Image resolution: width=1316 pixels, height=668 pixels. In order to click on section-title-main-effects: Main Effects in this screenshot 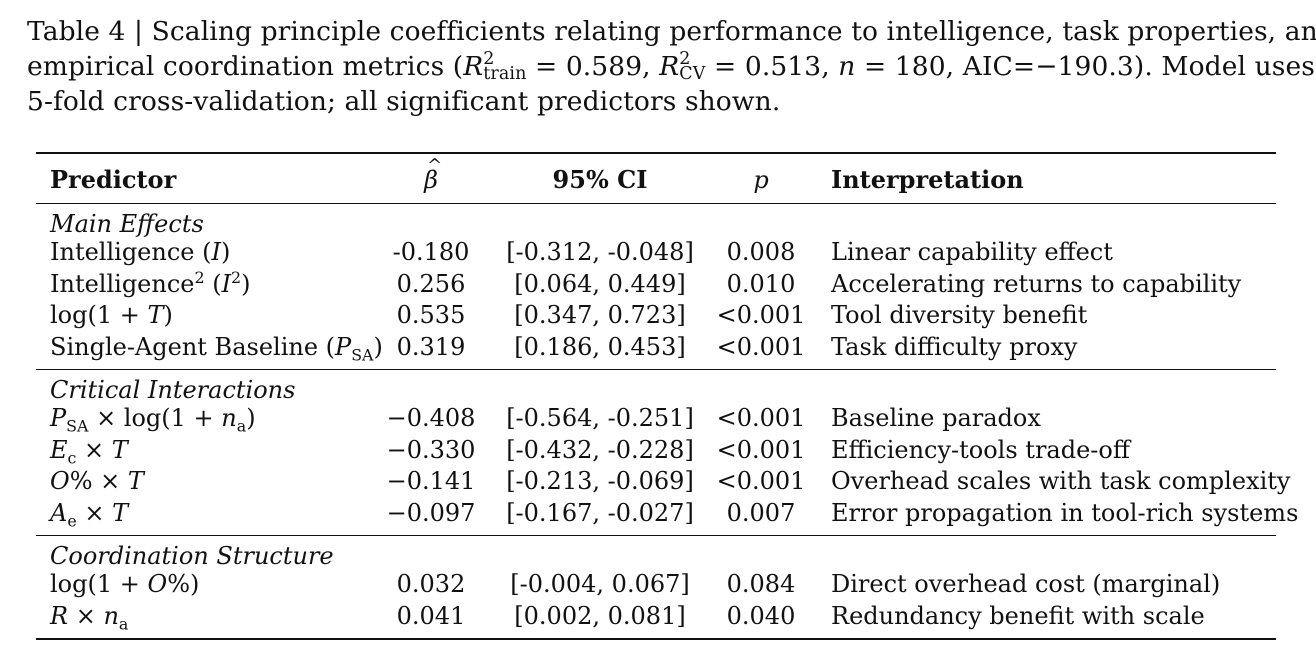, I will do `click(656, 221)`.